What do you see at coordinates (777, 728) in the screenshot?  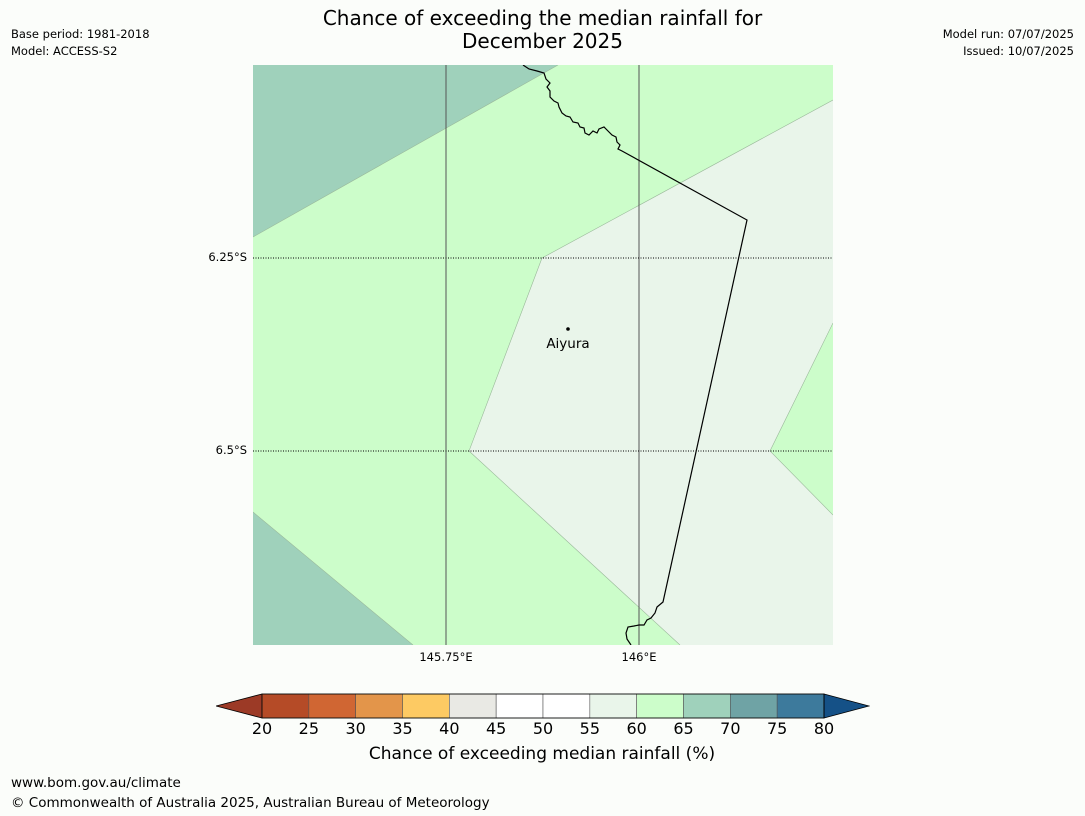 I see `colorbar-tick-label: 75` at bounding box center [777, 728].